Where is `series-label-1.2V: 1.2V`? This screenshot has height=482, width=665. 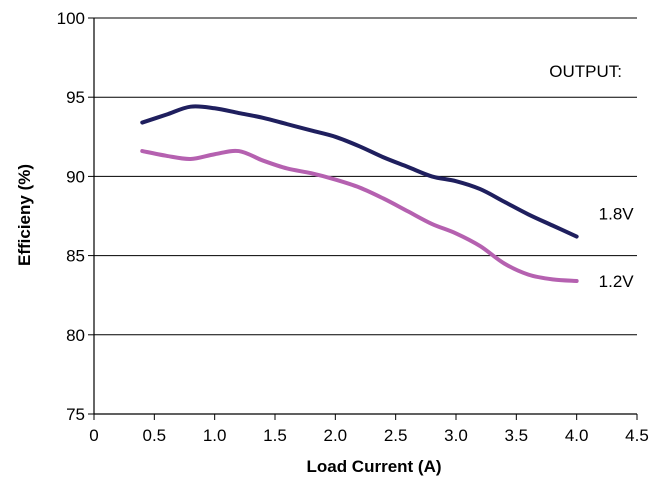
series-label-1.2V: 1.2V is located at coordinates (617, 281).